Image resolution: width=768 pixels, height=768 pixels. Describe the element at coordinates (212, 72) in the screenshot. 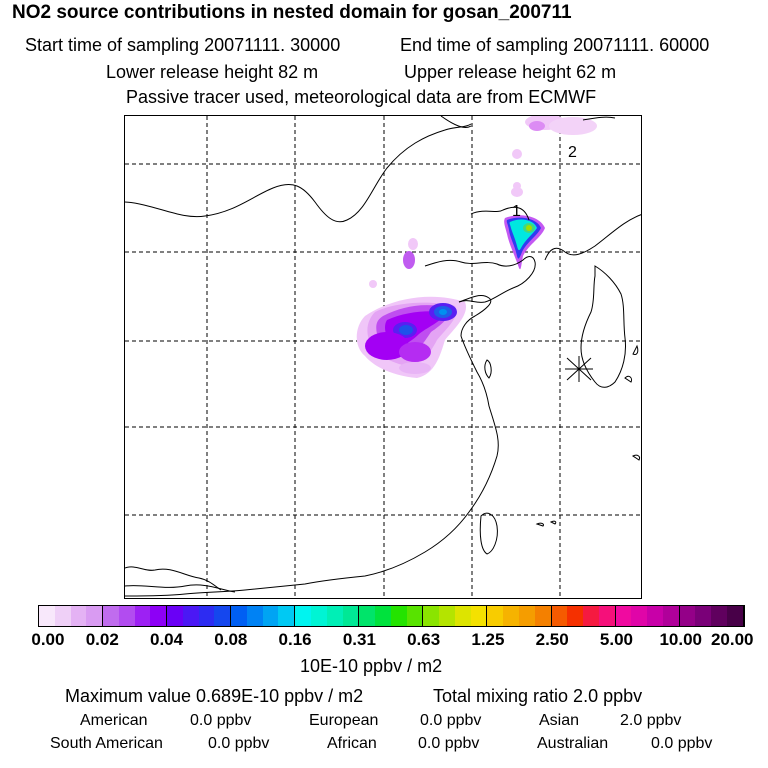

I see `lower-release-label: Lower release height 82 m` at that location.